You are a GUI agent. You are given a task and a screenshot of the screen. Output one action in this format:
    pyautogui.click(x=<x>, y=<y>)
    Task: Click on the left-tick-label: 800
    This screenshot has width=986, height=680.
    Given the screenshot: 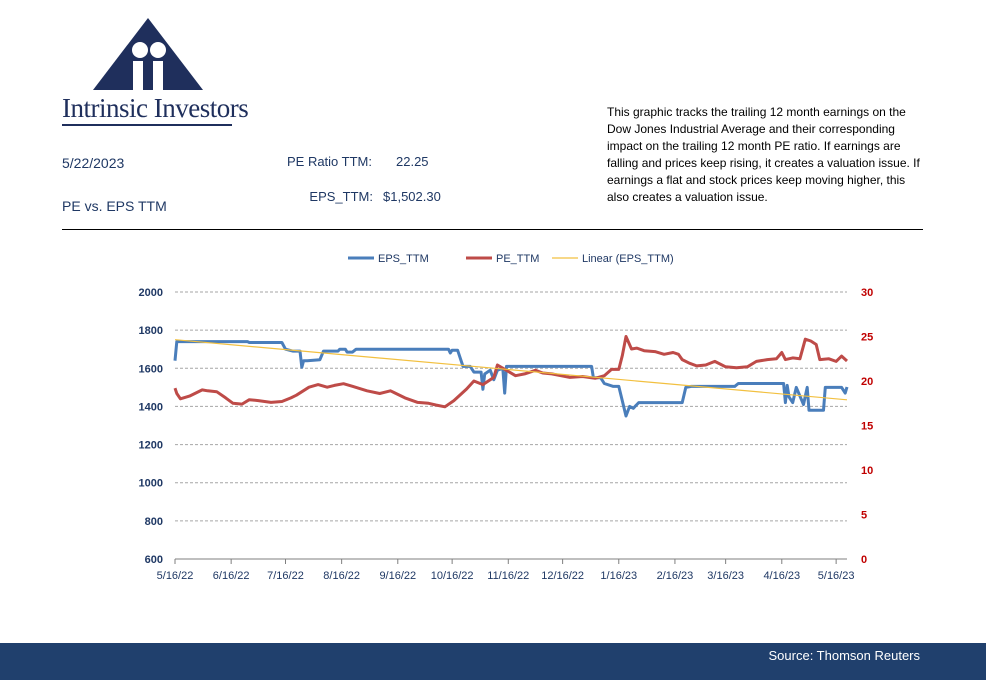 What is the action you would take?
    pyautogui.click(x=154, y=522)
    